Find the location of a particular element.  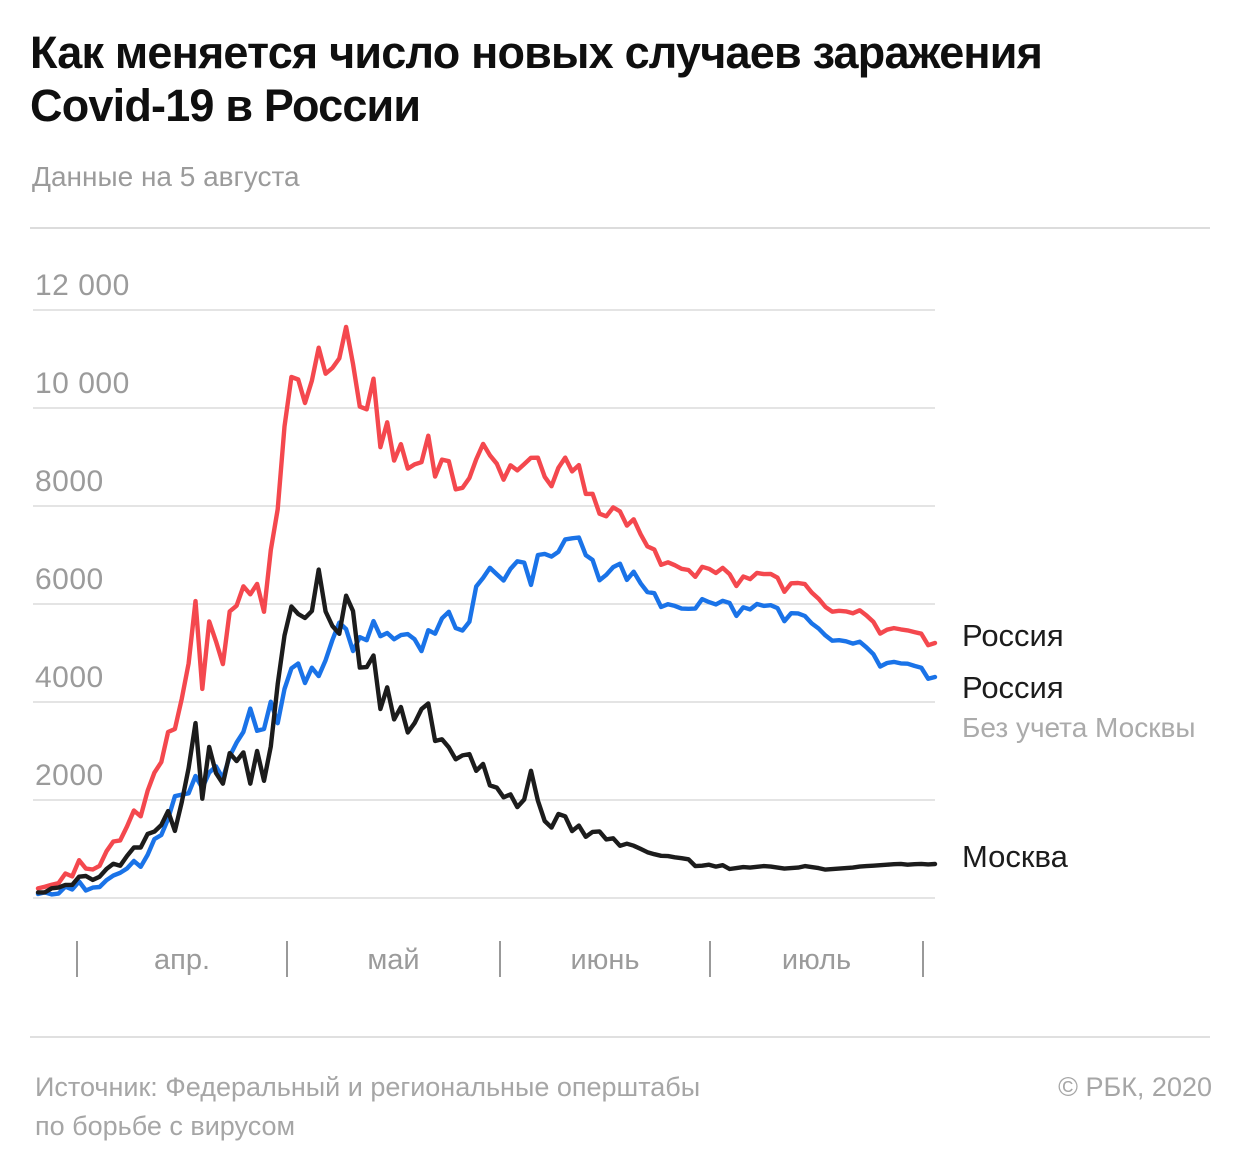

legend-russia: Россия is located at coordinates (1013, 635).